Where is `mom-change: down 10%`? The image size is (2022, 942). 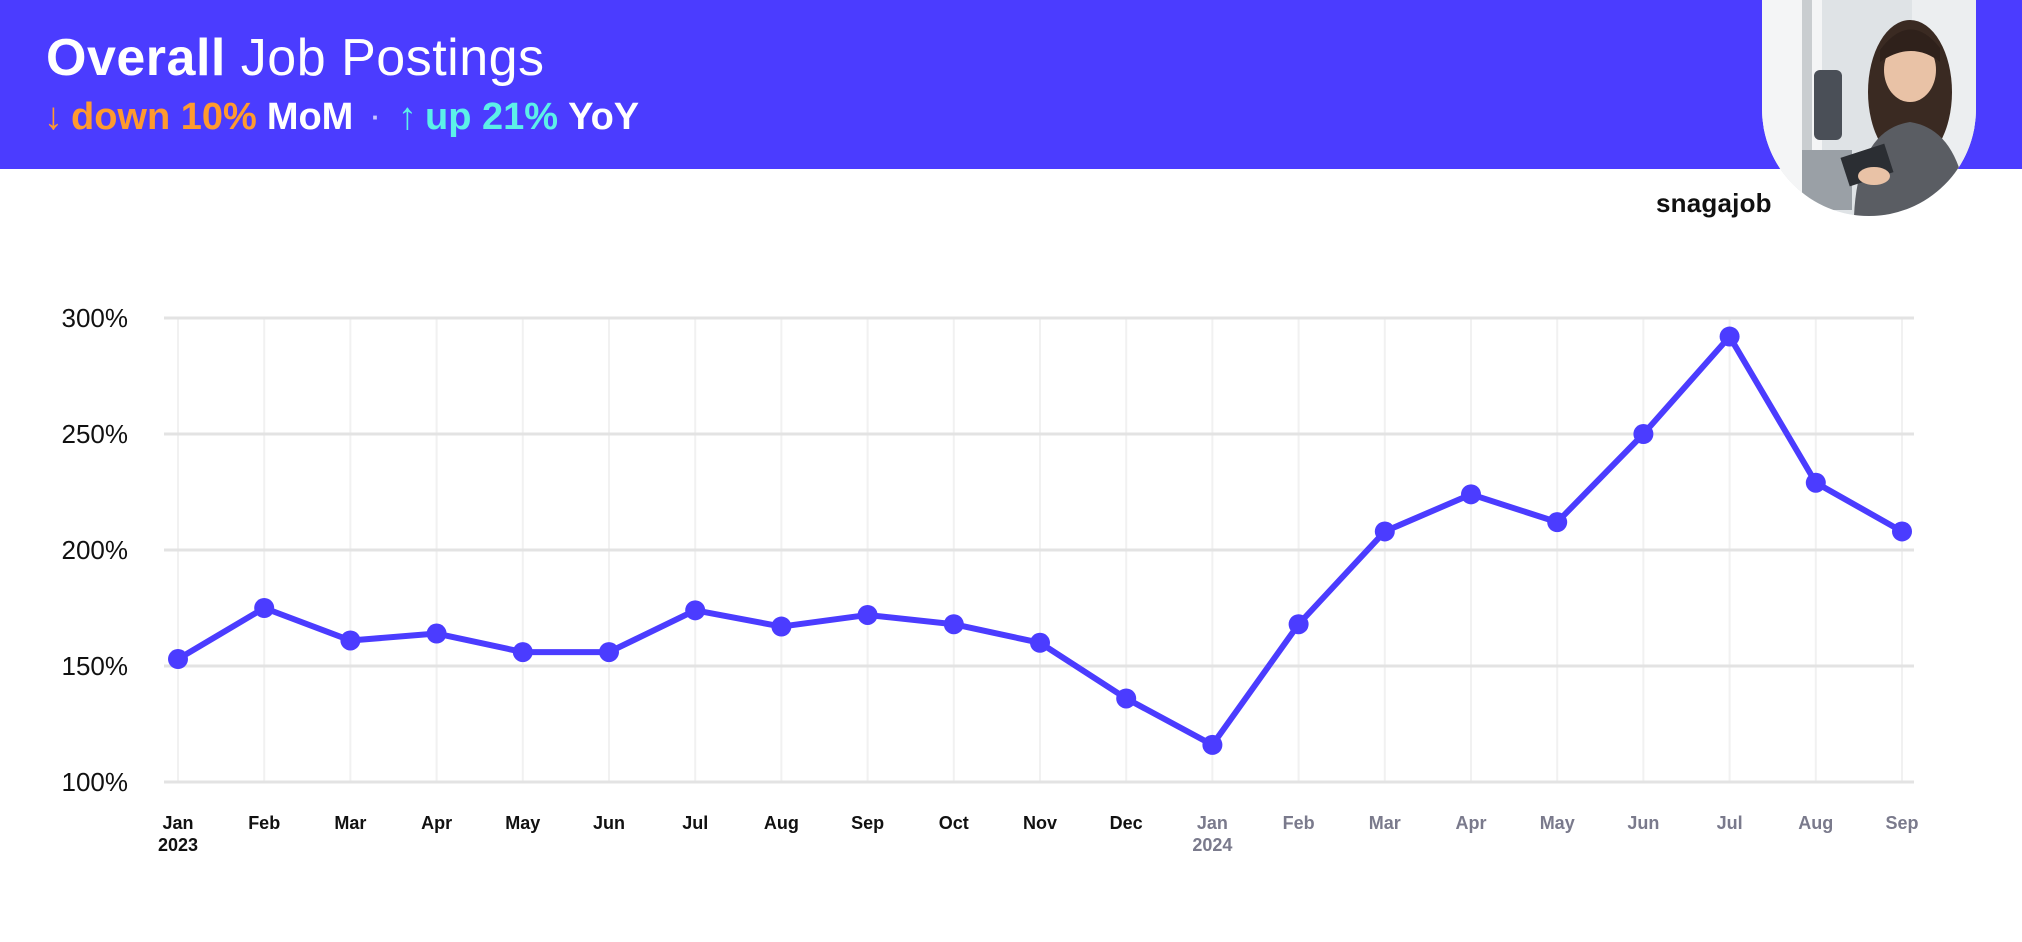
mom-change: down 10% is located at coordinates (164, 117).